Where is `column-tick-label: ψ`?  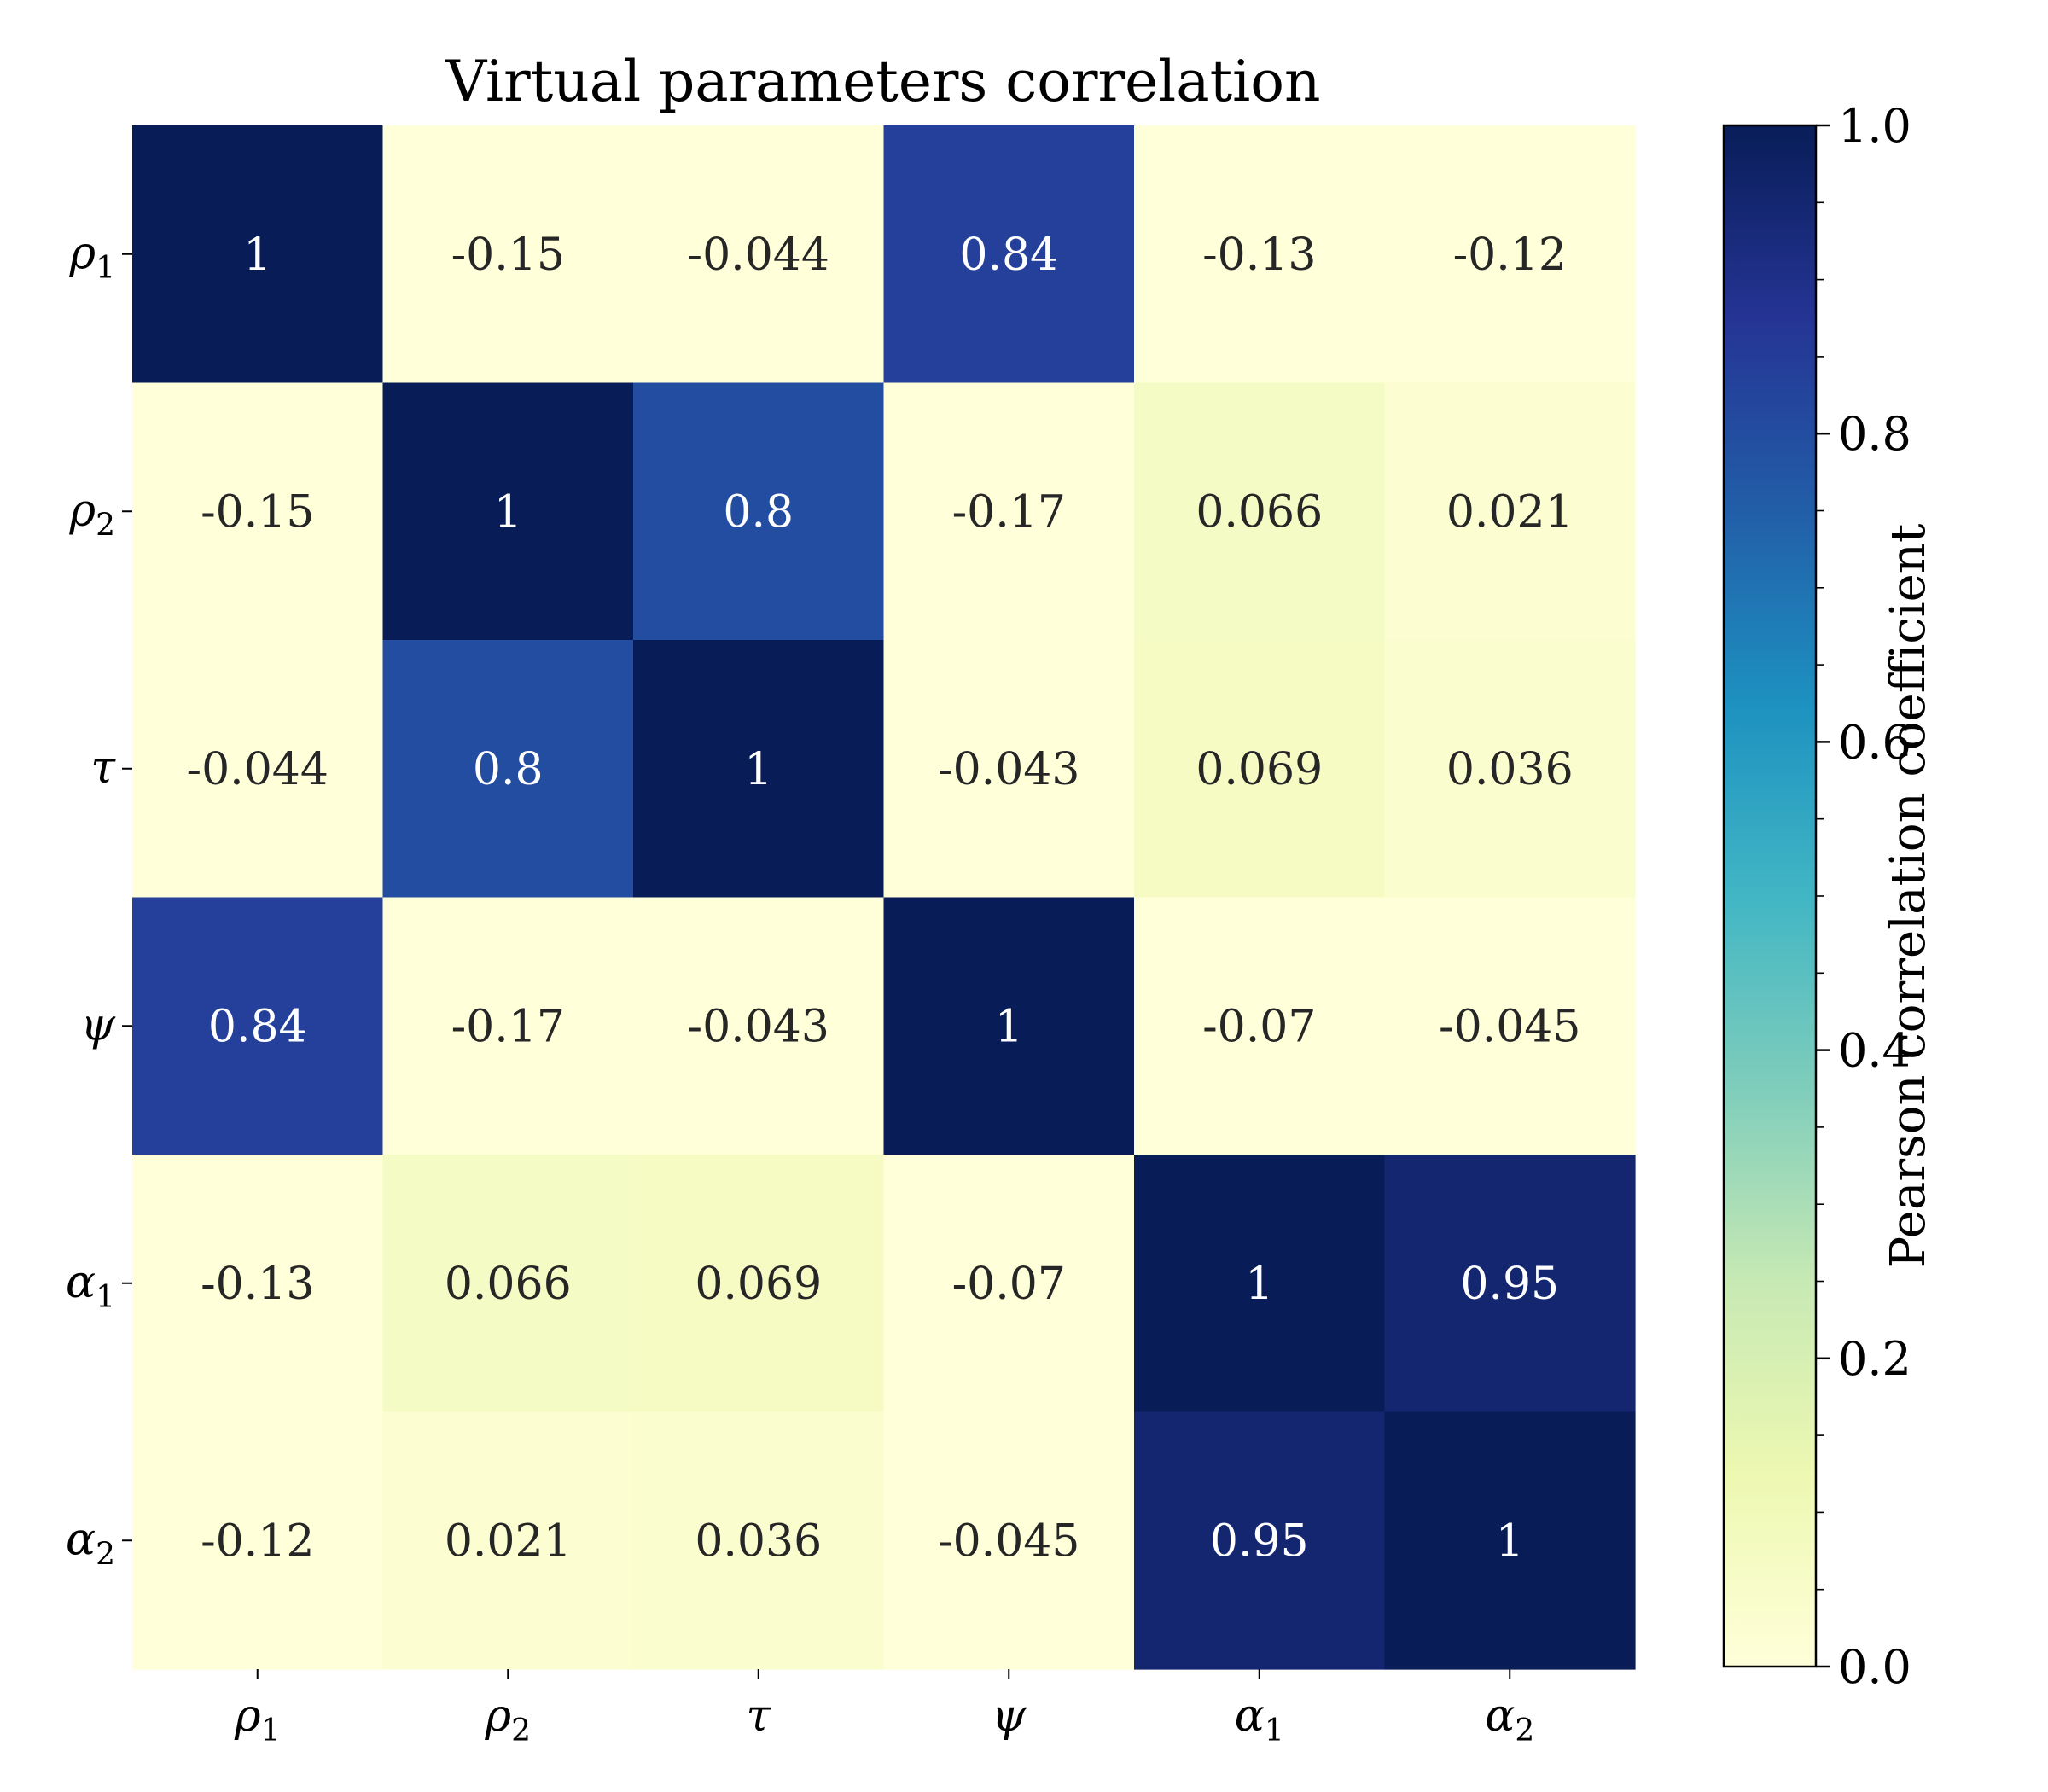
column-tick-label: ψ is located at coordinates (1010, 1716).